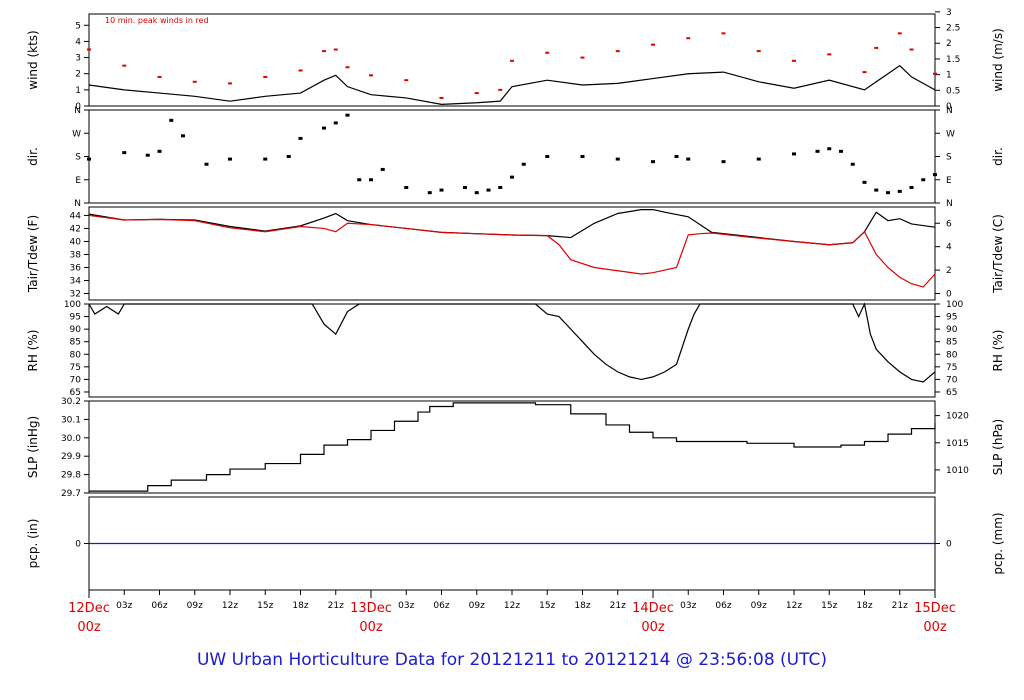  I want to click on right-tick-label-rh: 80, so click(952, 355).